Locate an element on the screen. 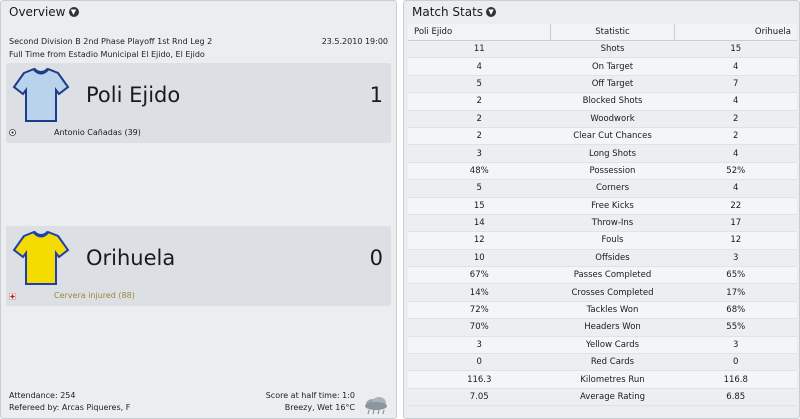 This screenshot has width=800, height=419. table-row: 67% Passes Completed 65% is located at coordinates (602, 275).